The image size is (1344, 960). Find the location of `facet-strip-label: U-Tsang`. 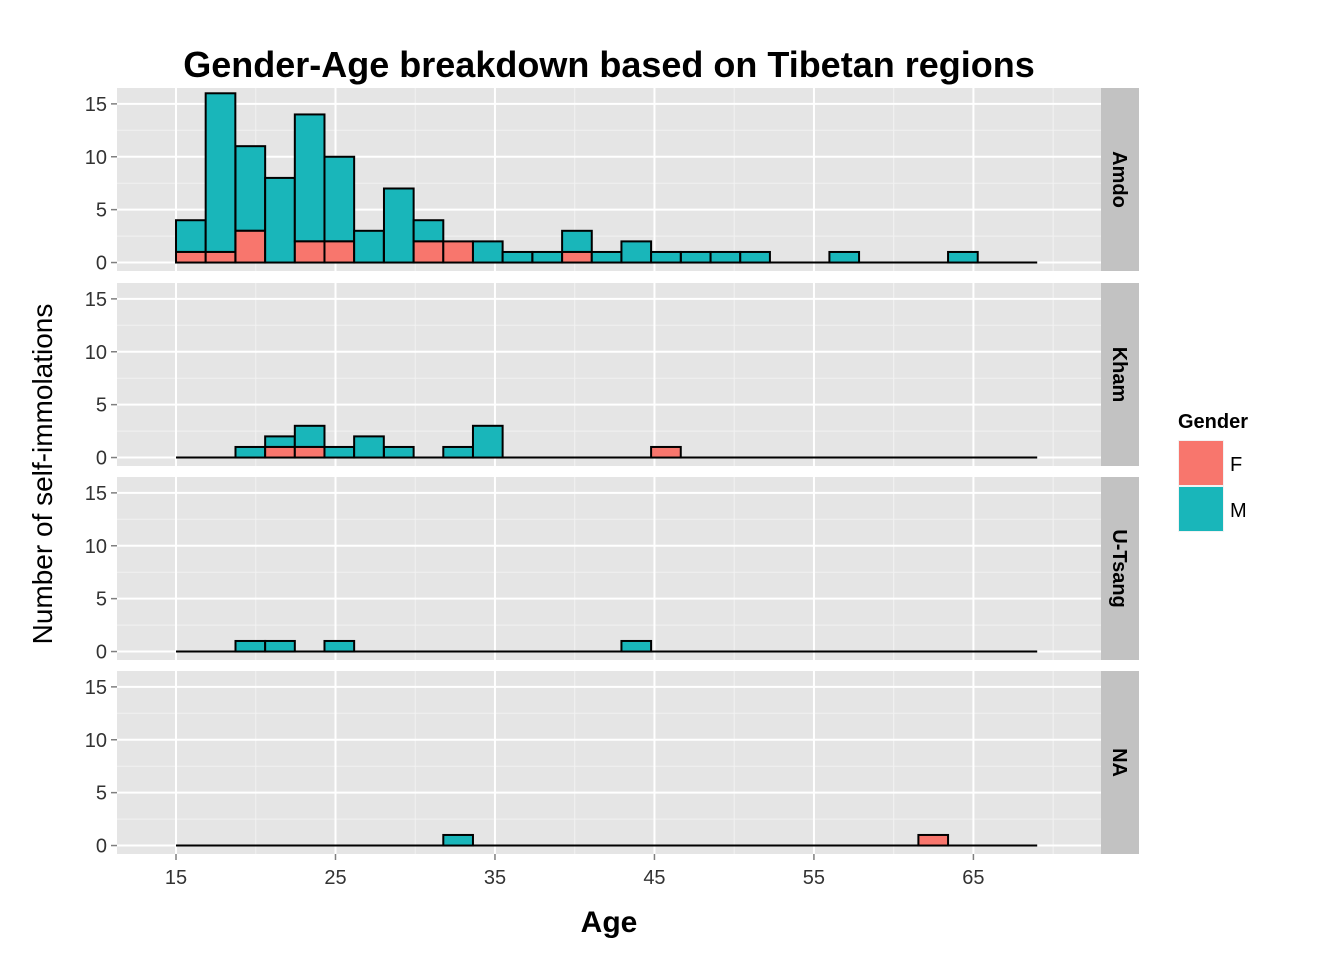

facet-strip-label: U-Tsang is located at coordinates (1119, 568).